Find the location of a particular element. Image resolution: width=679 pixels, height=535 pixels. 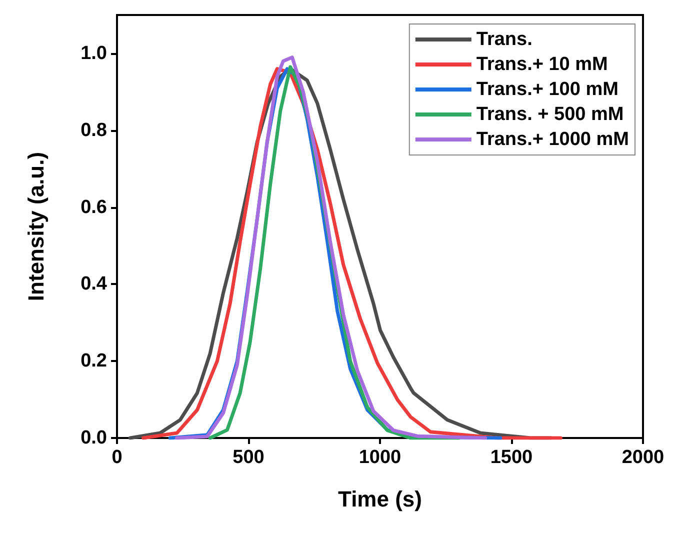

legend-label: Trans. is located at coordinates (504, 39).